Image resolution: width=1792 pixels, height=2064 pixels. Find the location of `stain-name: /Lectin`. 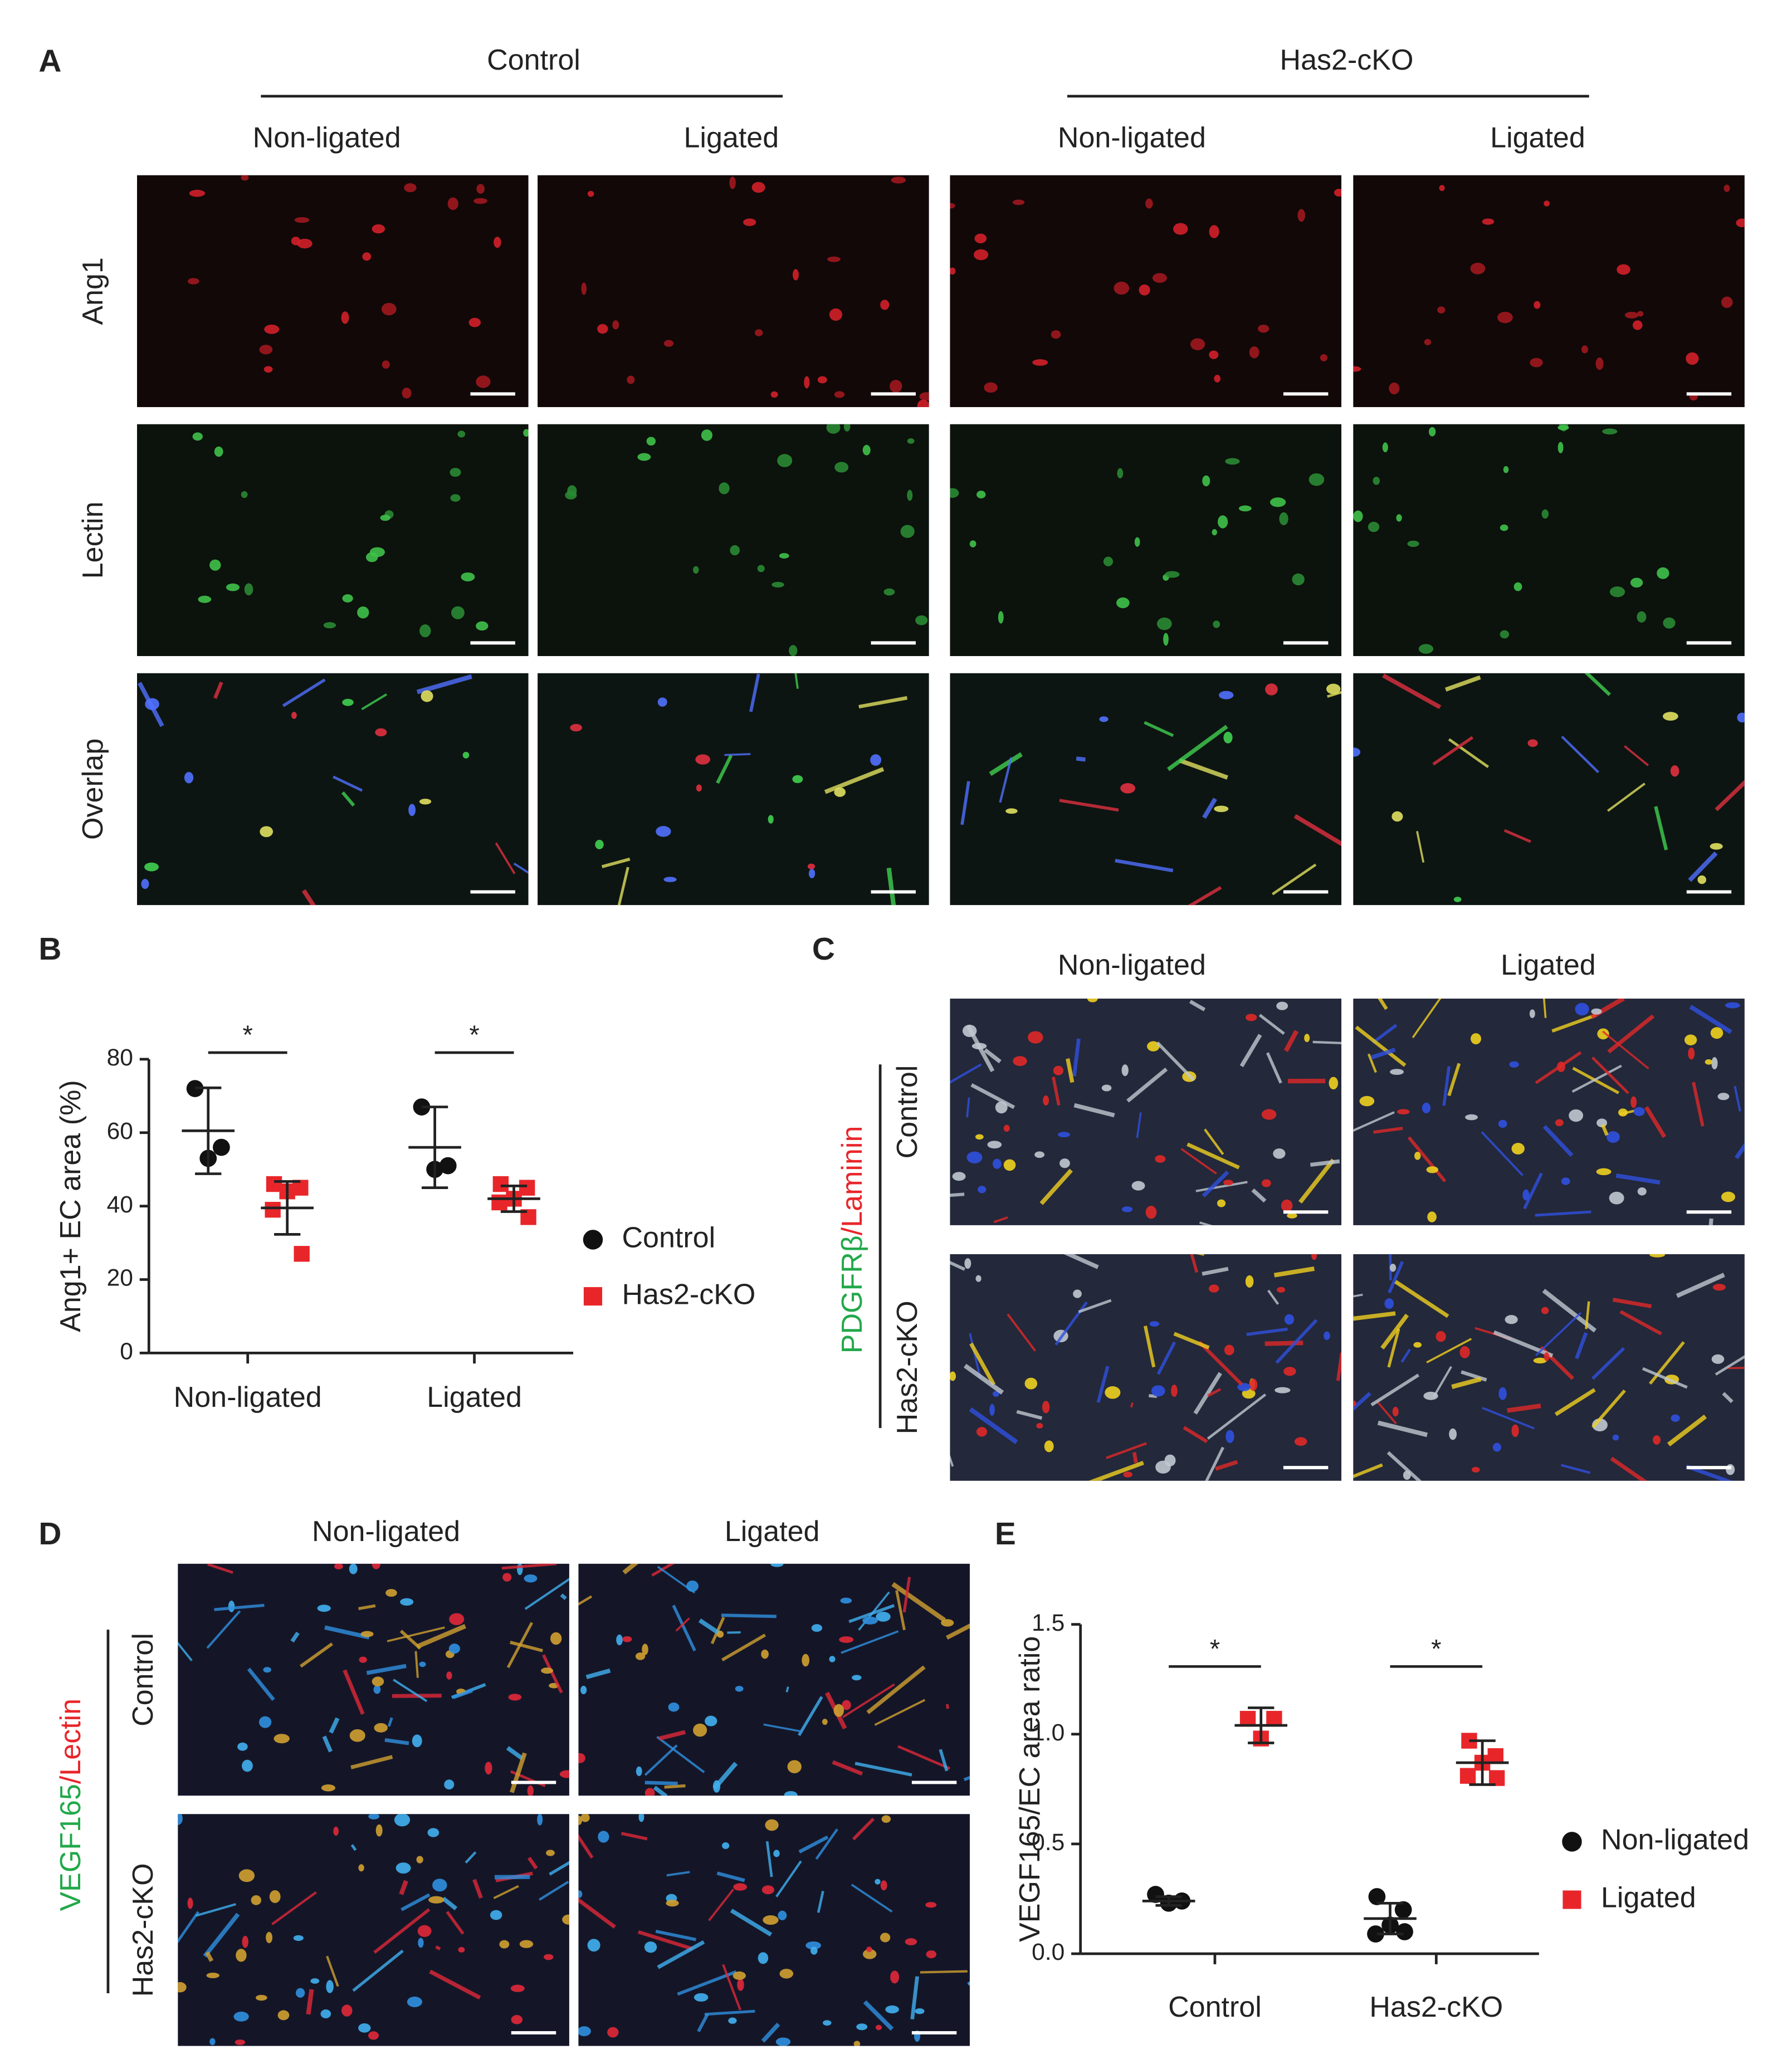

stain-name: /Lectin is located at coordinates (71, 1741).